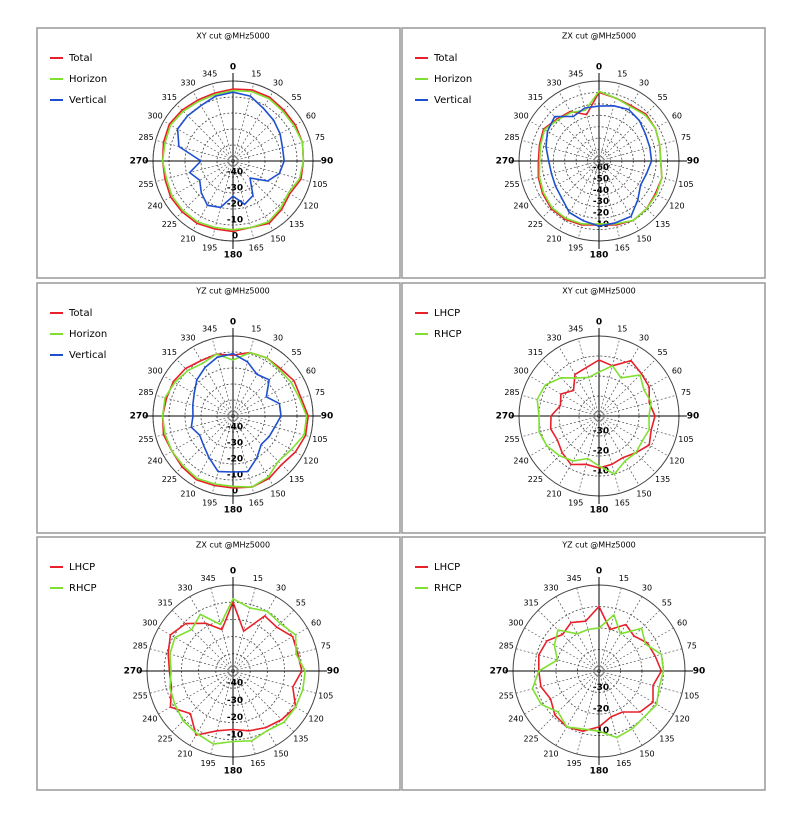 The width and height of the screenshot is (800, 816). Describe the element at coordinates (80, 58) in the screenshot. I see `legend-text: Total` at that location.